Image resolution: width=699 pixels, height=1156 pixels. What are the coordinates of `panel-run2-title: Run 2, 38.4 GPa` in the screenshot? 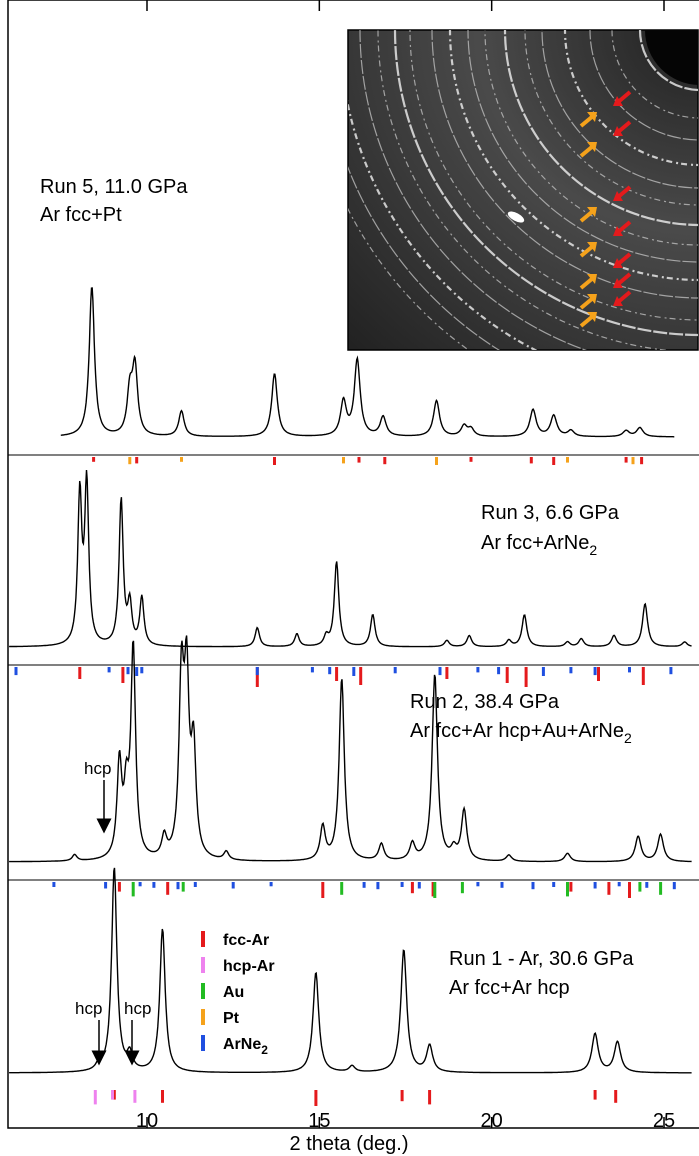 It's located at (485, 702).